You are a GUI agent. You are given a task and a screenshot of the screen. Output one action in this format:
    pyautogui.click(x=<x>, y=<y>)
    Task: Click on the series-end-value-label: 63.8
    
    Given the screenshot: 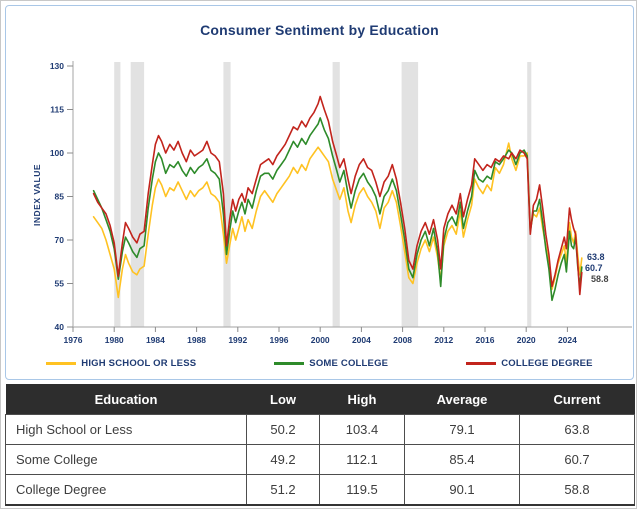 What is the action you would take?
    pyautogui.click(x=596, y=257)
    